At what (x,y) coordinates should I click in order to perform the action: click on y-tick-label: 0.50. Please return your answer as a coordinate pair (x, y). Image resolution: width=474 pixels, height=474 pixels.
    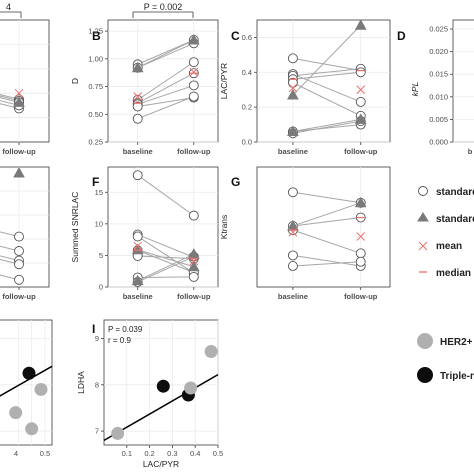
    Looking at the image, I should click on (95, 114).